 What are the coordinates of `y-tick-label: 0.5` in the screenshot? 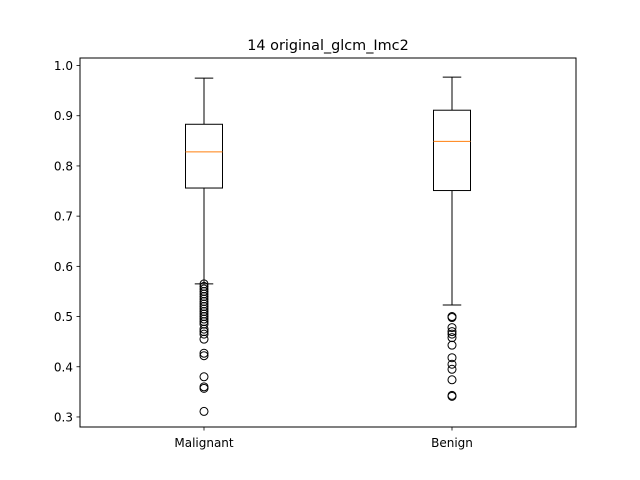 It's located at (63, 317).